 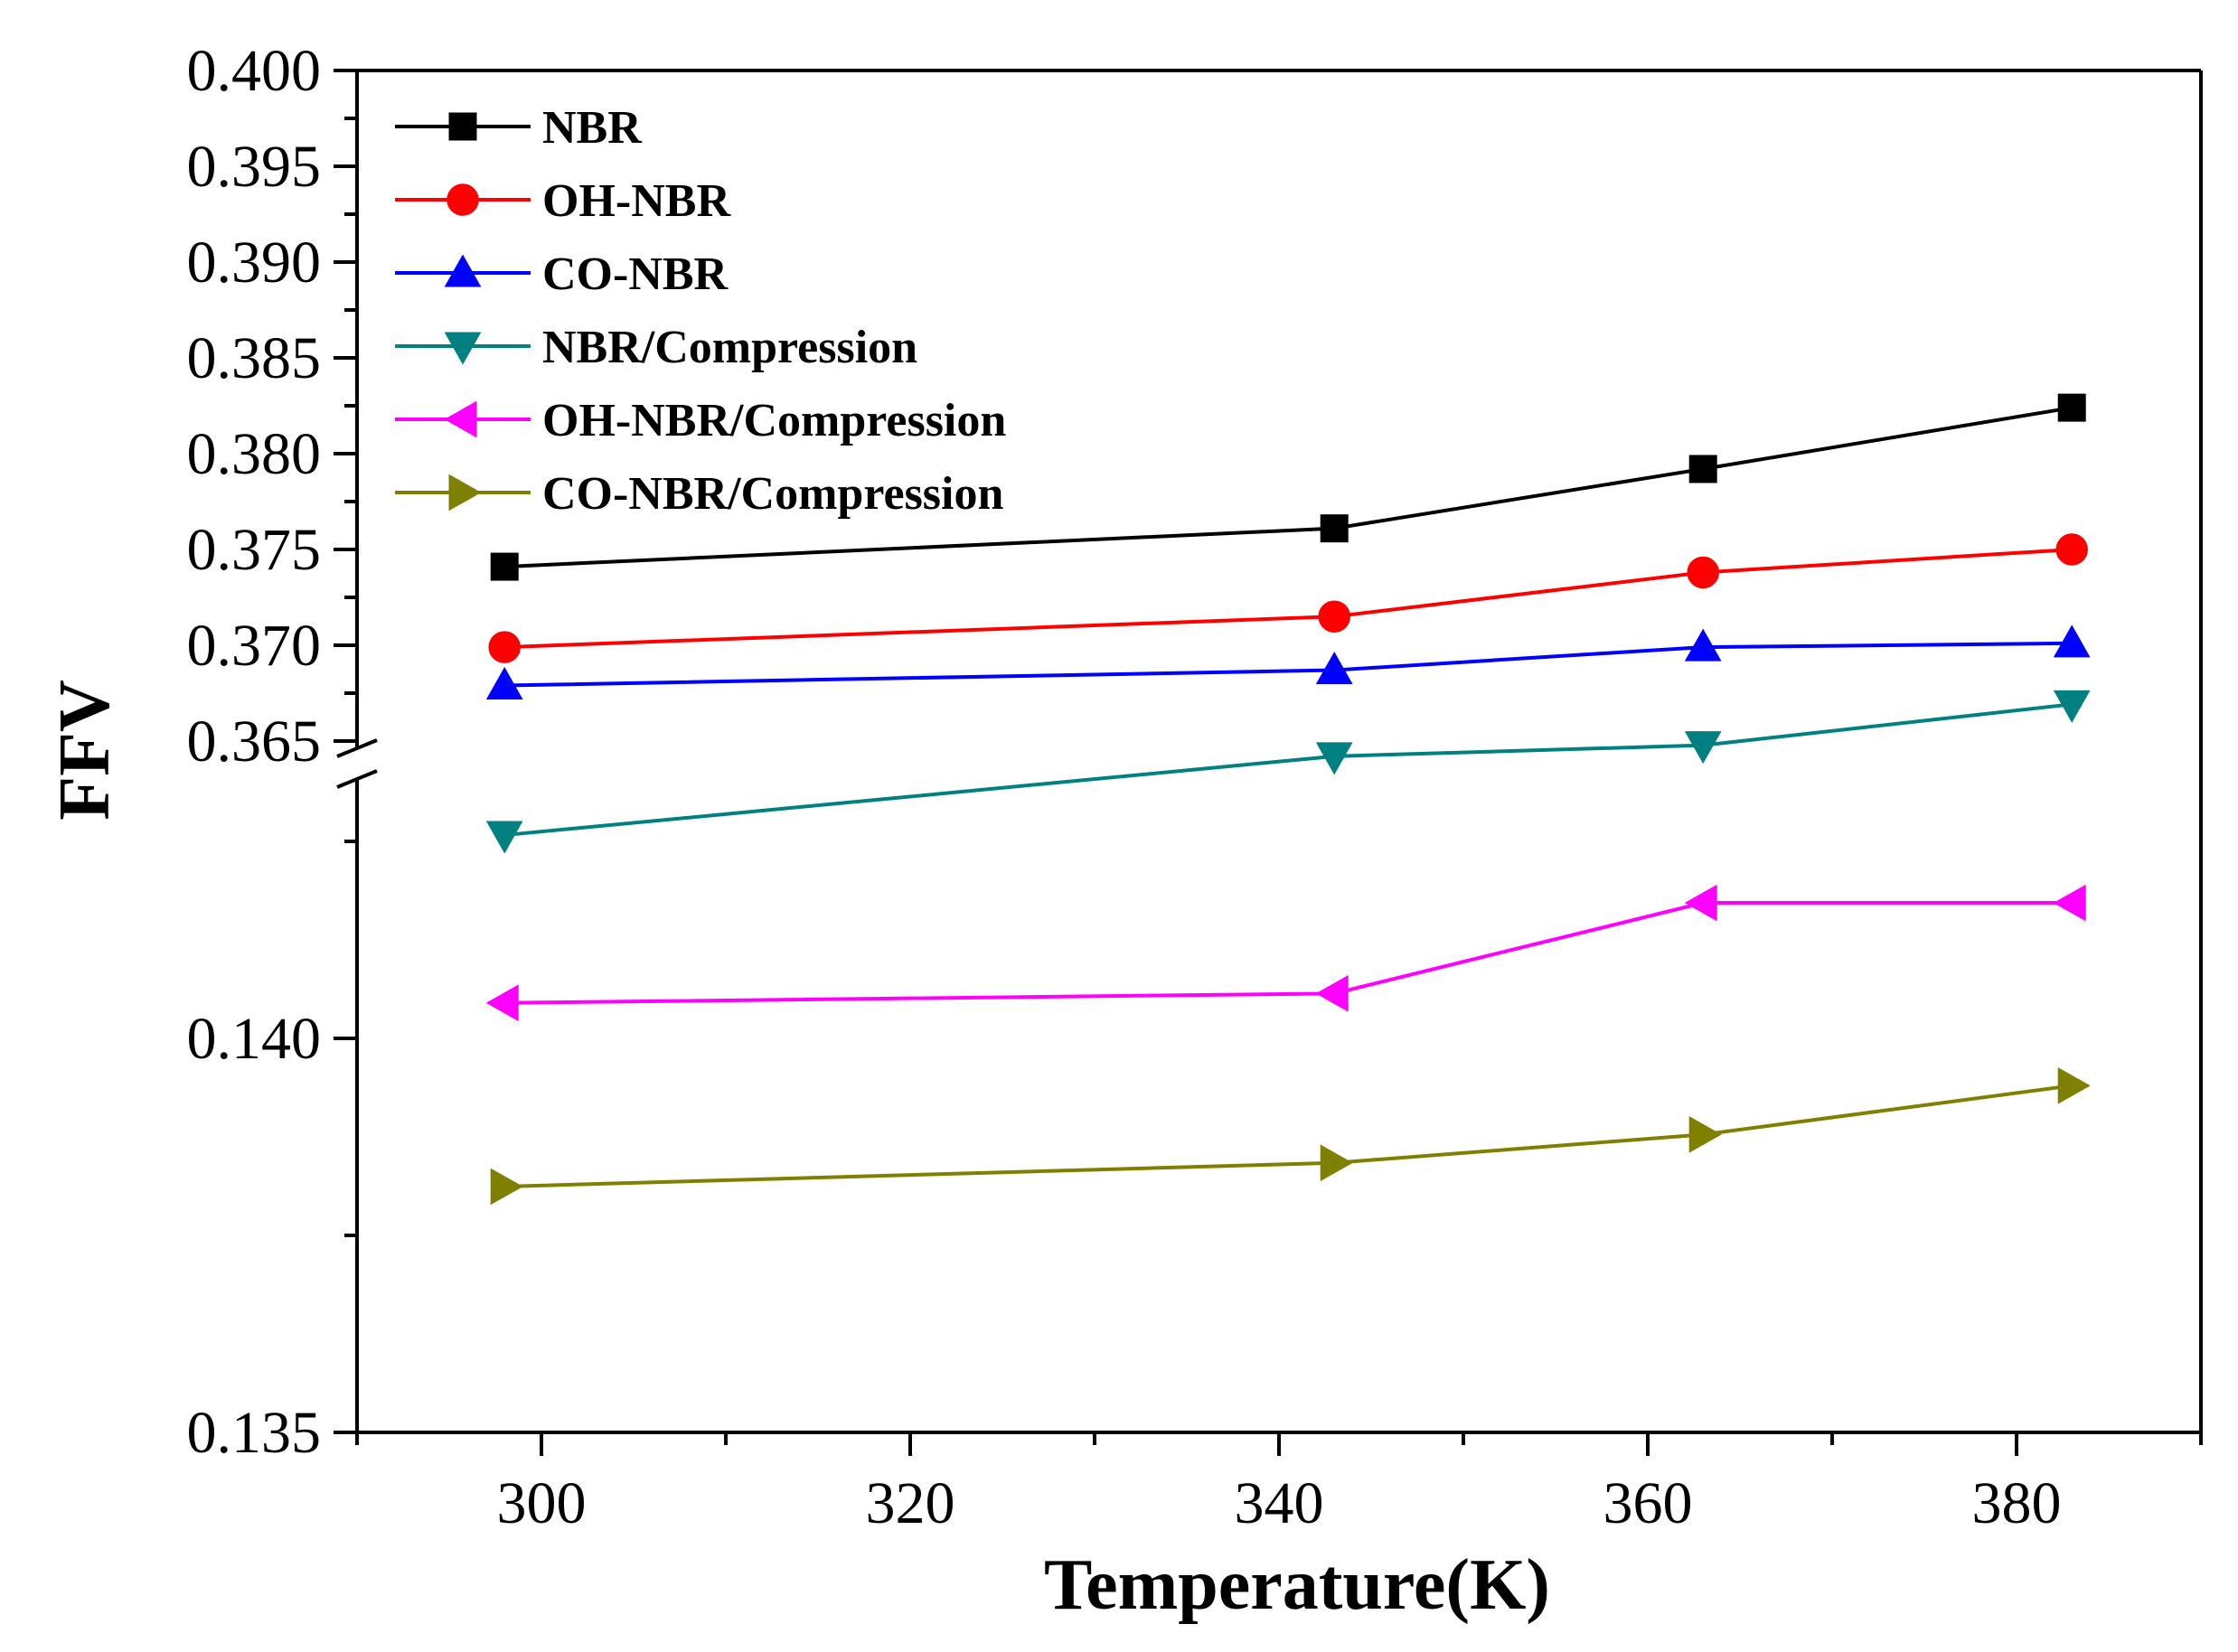 What do you see at coordinates (772, 494) in the screenshot?
I see `legend-label: CO-NBR/Compression` at bounding box center [772, 494].